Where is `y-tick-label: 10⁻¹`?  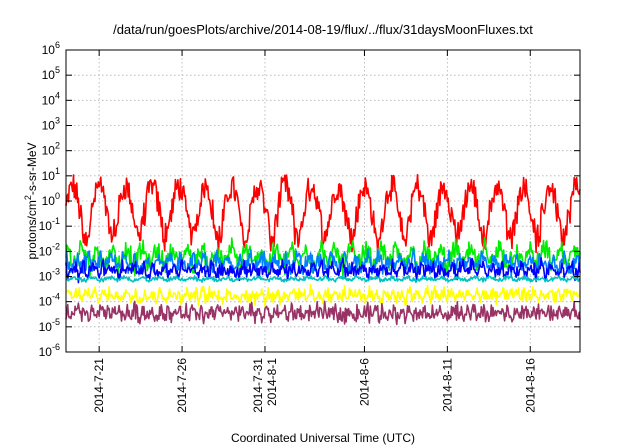 y-tick-label: 10⁻¹ is located at coordinates (49, 224).